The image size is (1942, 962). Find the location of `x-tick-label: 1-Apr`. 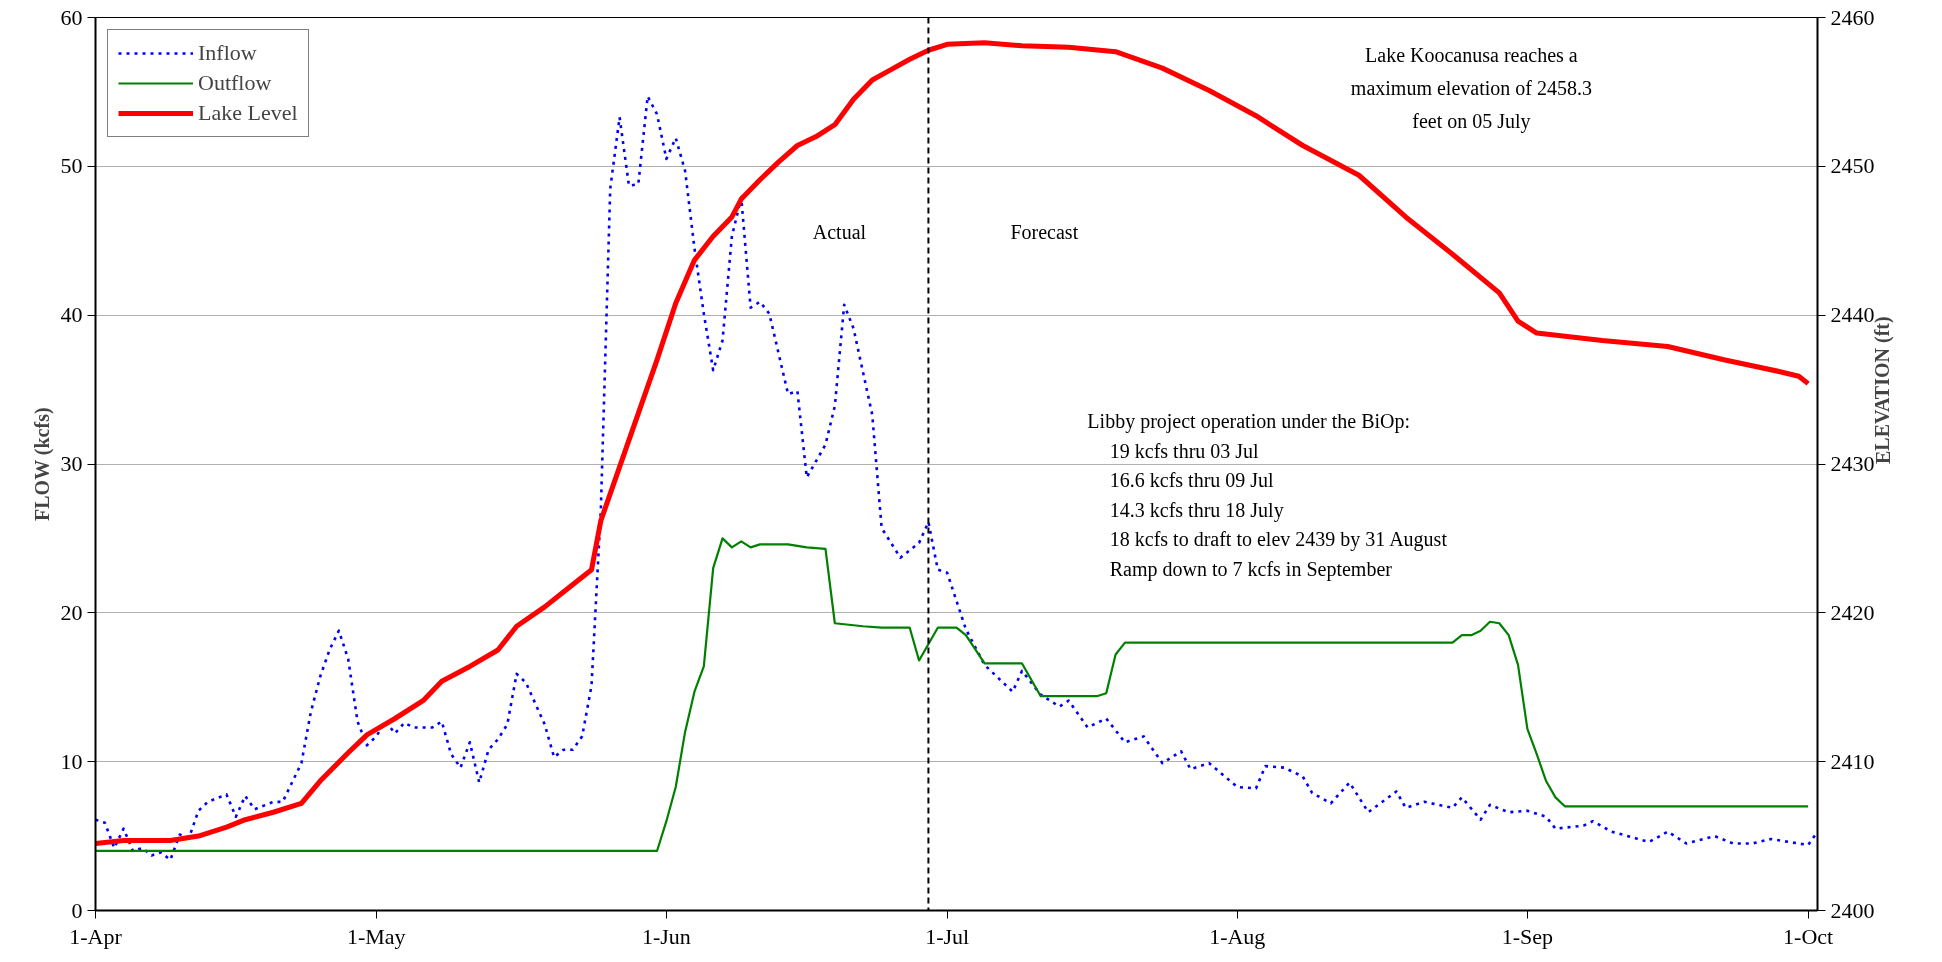

x-tick-label: 1-Apr is located at coordinates (96, 936).